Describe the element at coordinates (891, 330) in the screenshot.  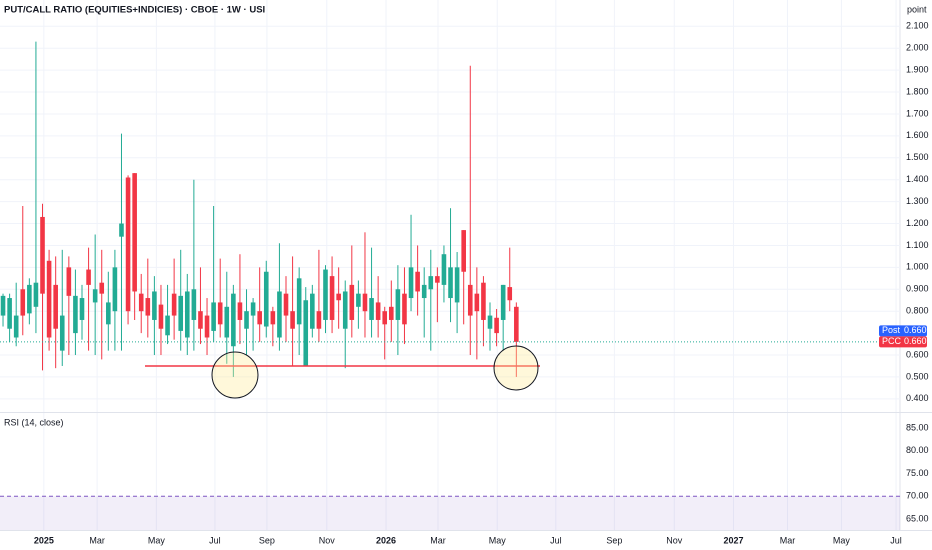
I see `price-badge-name: Post` at that location.